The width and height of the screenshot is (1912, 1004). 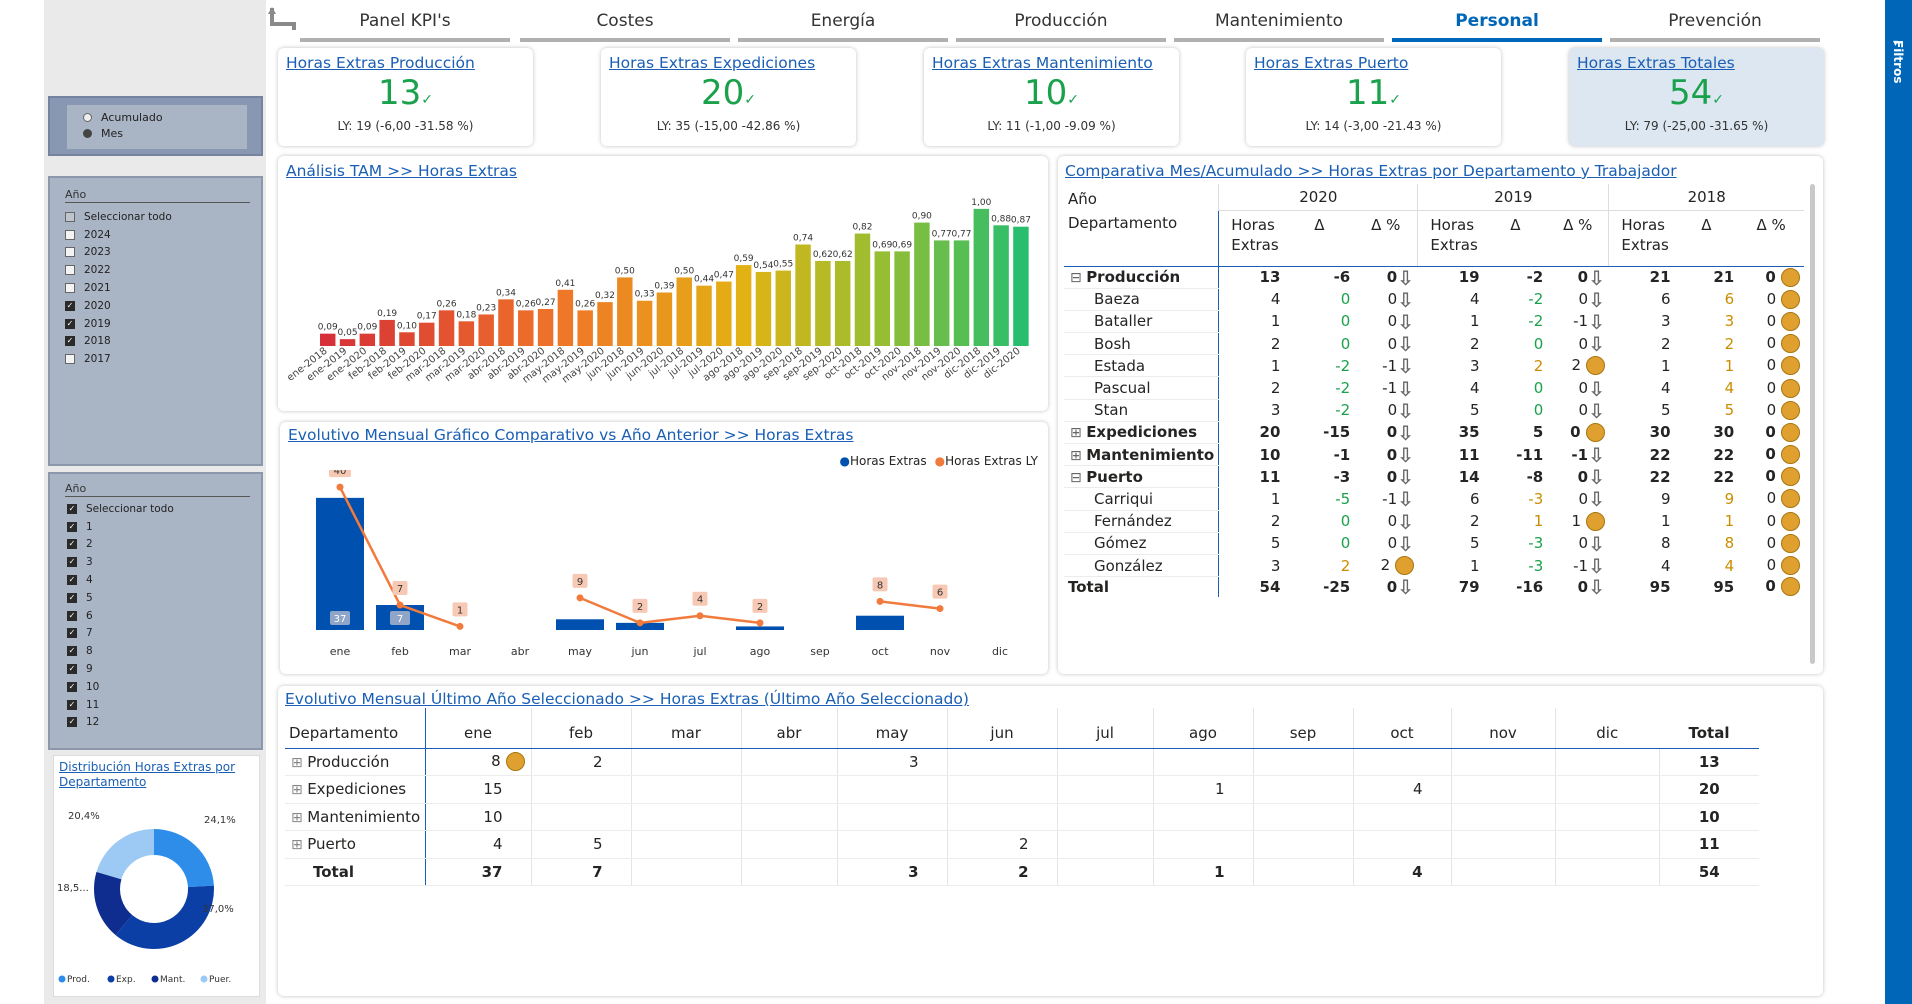 What do you see at coordinates (164, 527) in the screenshot?
I see `month_slicer-item: ✓ 1` at bounding box center [164, 527].